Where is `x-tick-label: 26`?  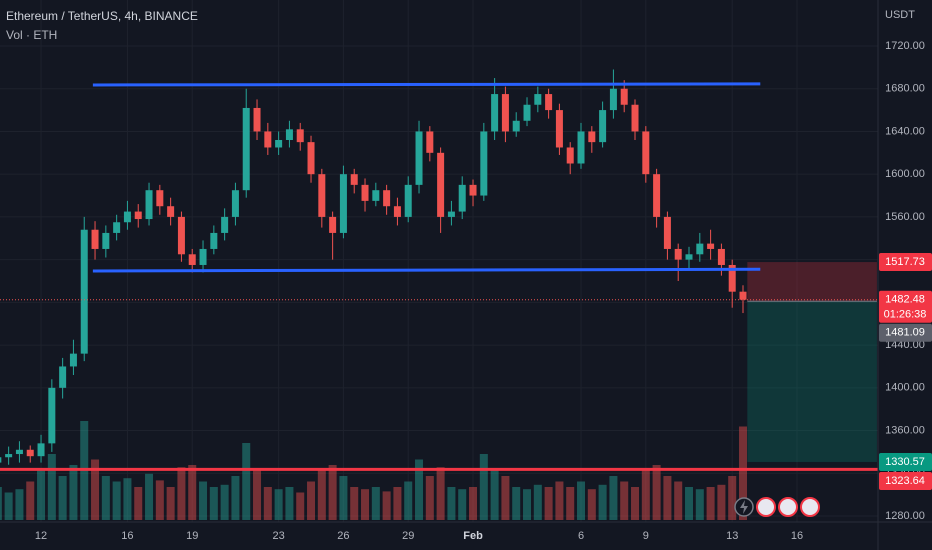 x-tick-label: 26 is located at coordinates (343, 536).